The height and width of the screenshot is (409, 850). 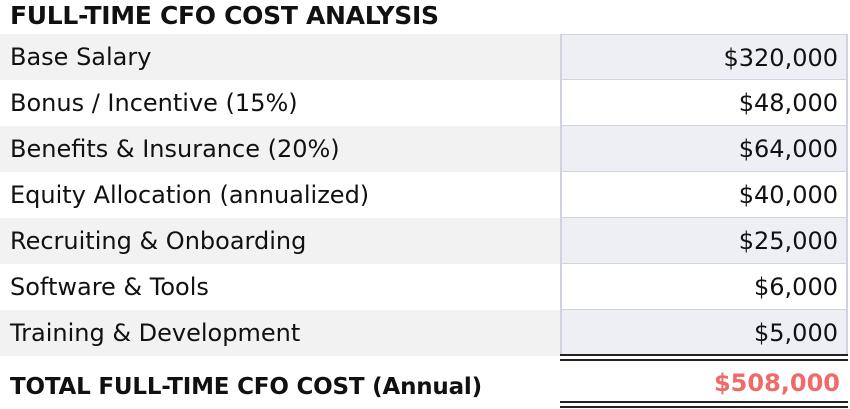 I want to click on row-label-cell: Bonus / Incentive (15%), so click(x=280, y=103).